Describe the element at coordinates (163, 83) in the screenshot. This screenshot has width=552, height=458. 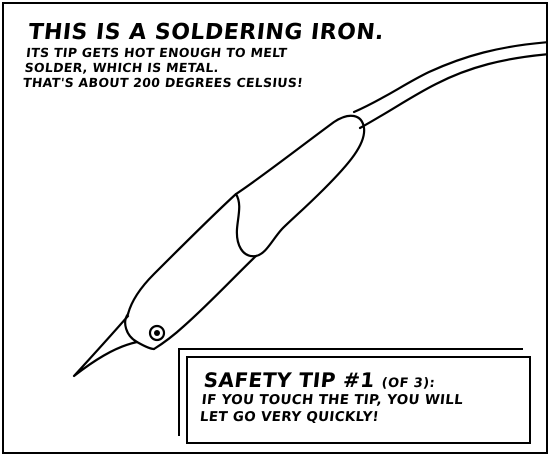
I see `caption-line: THAT'S ABOUT 200 DEGREES CELSIUS!` at that location.